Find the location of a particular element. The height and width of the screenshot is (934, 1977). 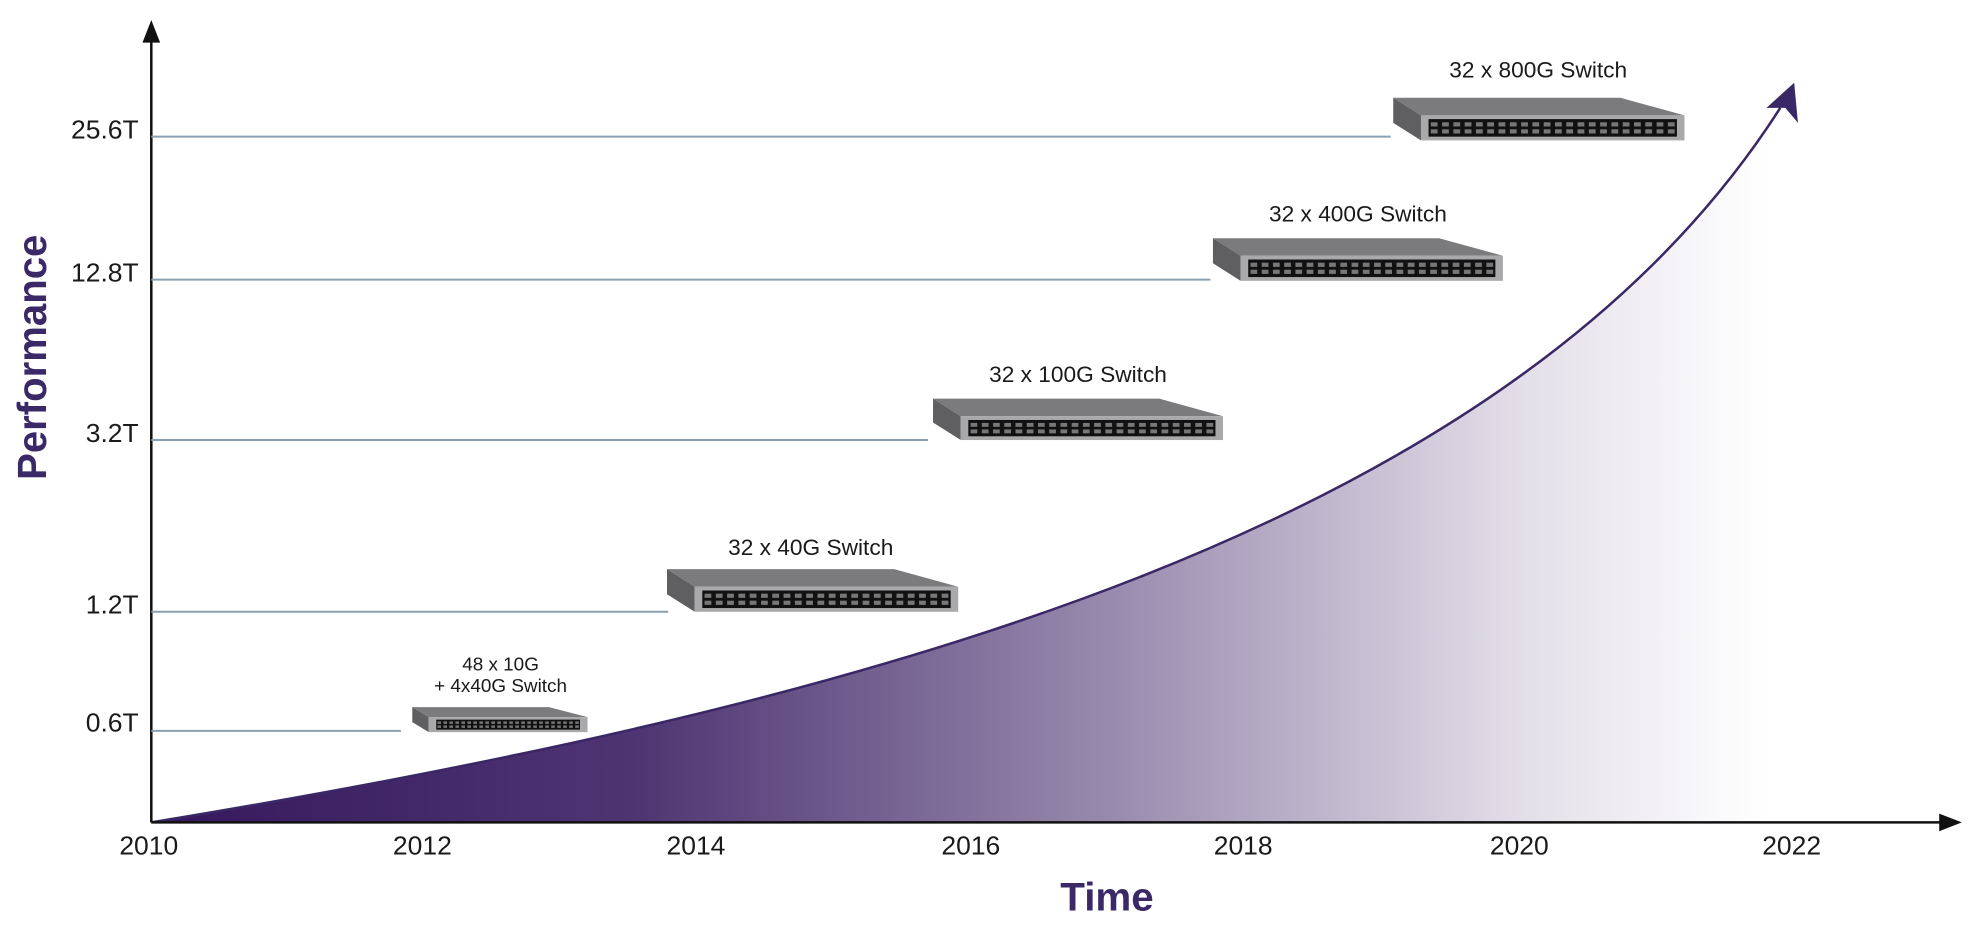

curve-arrowhead is located at coordinates (1782, 102).